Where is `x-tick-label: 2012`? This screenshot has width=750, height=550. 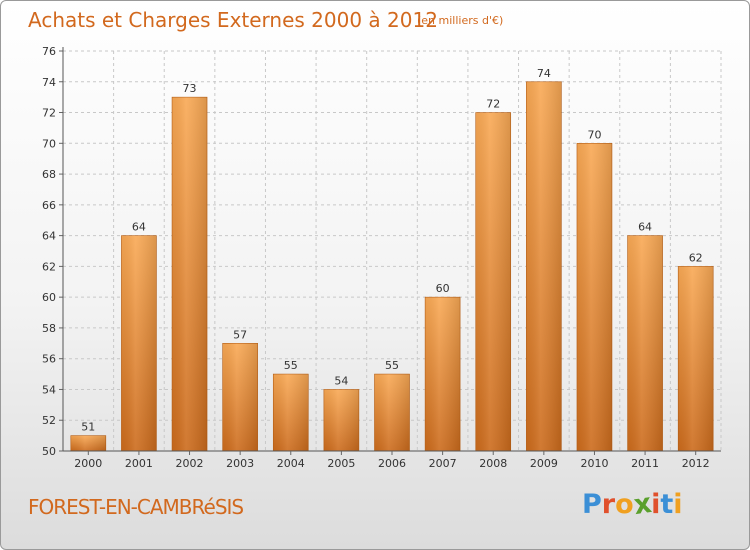 x-tick-label: 2012 is located at coordinates (696, 463).